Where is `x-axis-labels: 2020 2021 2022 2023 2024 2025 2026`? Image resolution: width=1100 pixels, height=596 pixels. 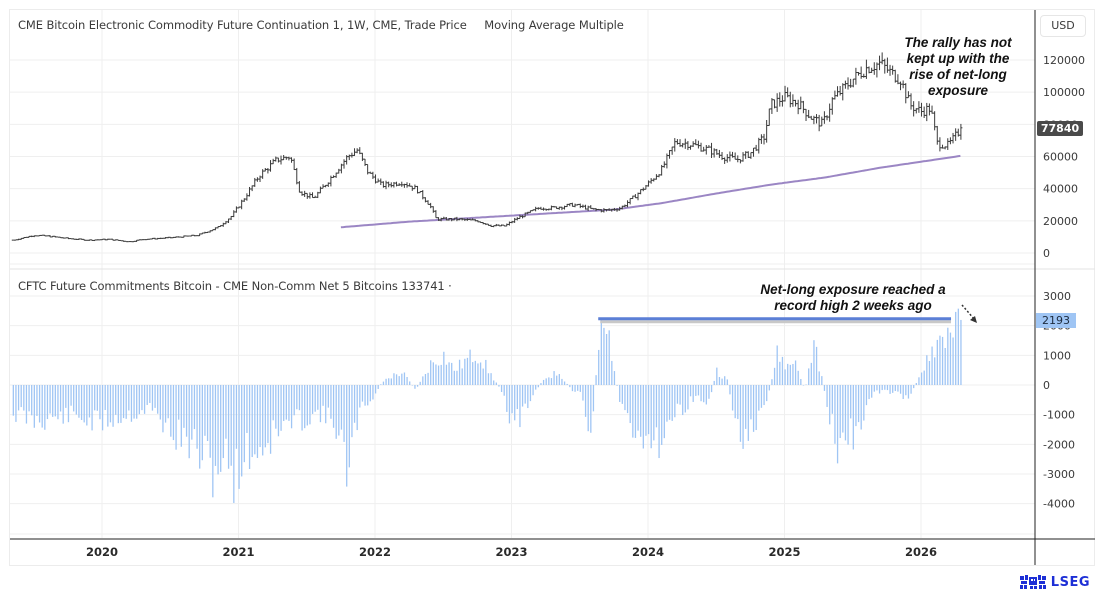 x-axis-labels: 2020 2021 2022 2023 2024 2025 2026 is located at coordinates (511, 552).